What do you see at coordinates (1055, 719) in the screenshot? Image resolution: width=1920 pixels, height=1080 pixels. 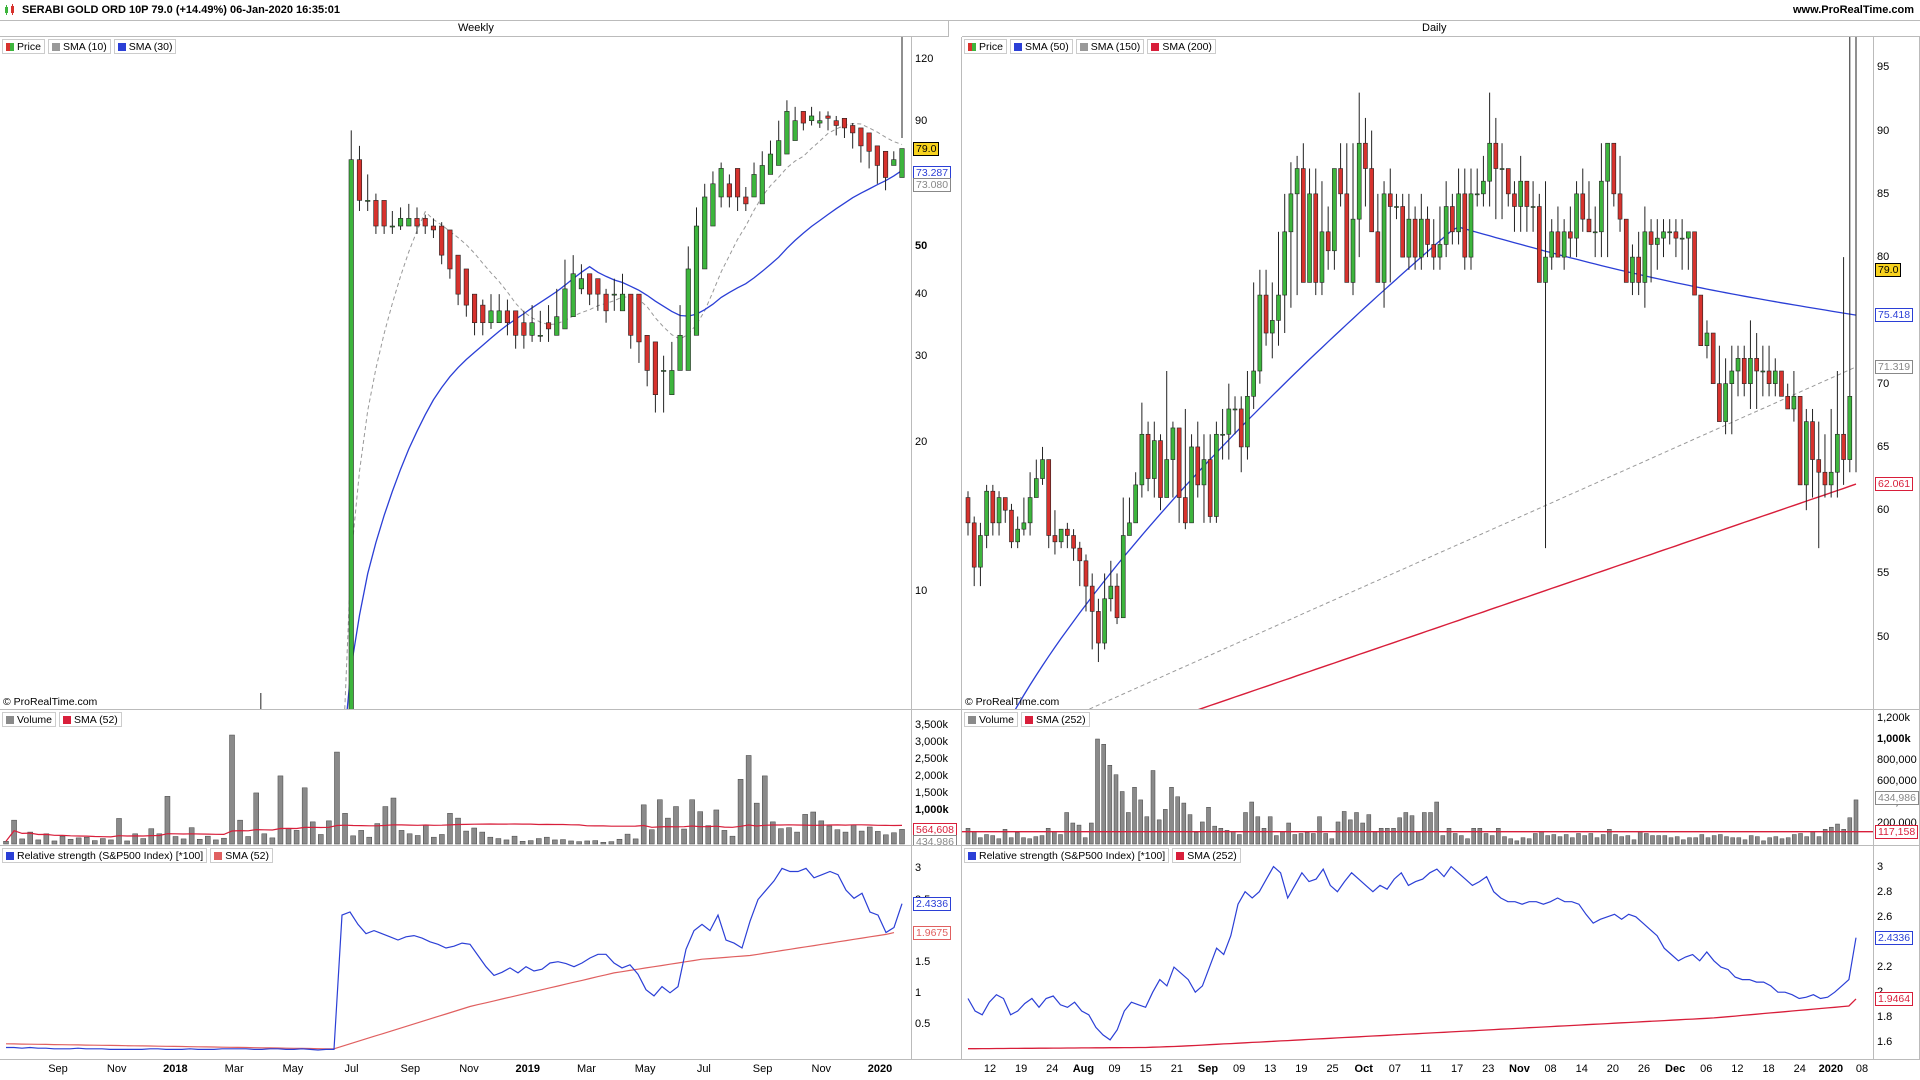 I see `legend-item-volume-sma252: SMA (252)` at bounding box center [1055, 719].